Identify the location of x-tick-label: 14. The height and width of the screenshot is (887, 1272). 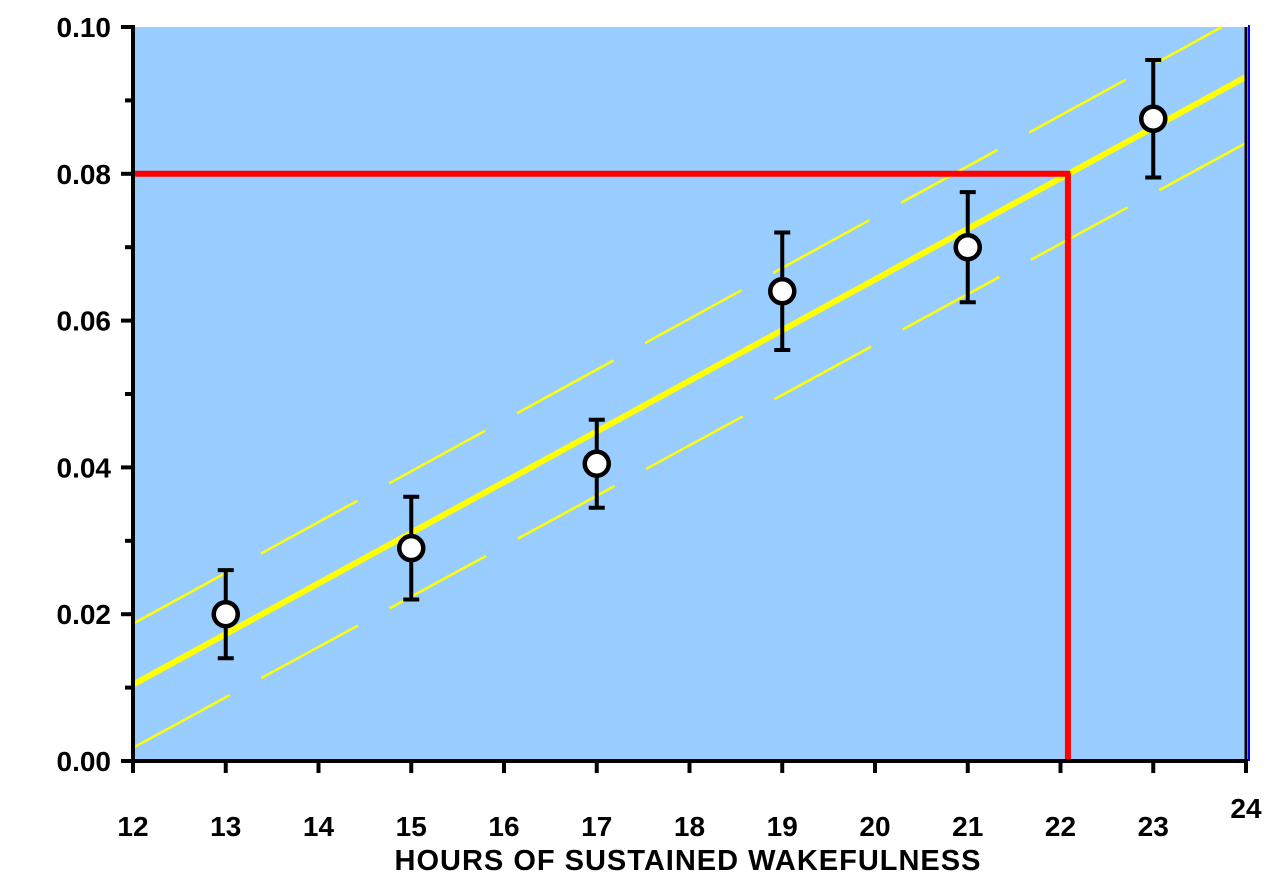
(319, 826).